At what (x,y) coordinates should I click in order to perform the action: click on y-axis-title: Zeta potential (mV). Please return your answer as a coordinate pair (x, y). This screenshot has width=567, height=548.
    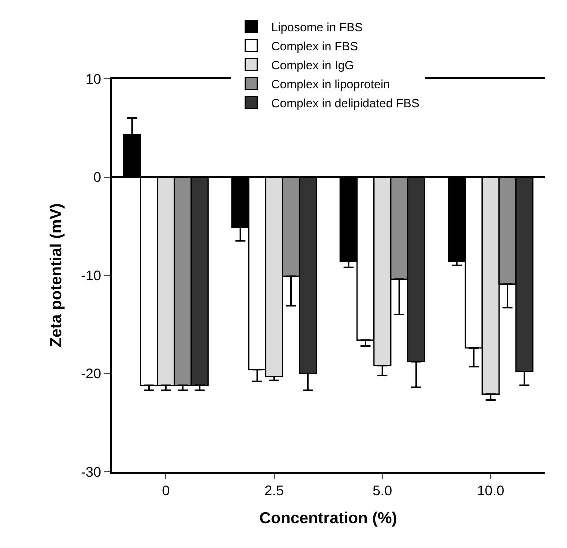
    Looking at the image, I should click on (57, 275).